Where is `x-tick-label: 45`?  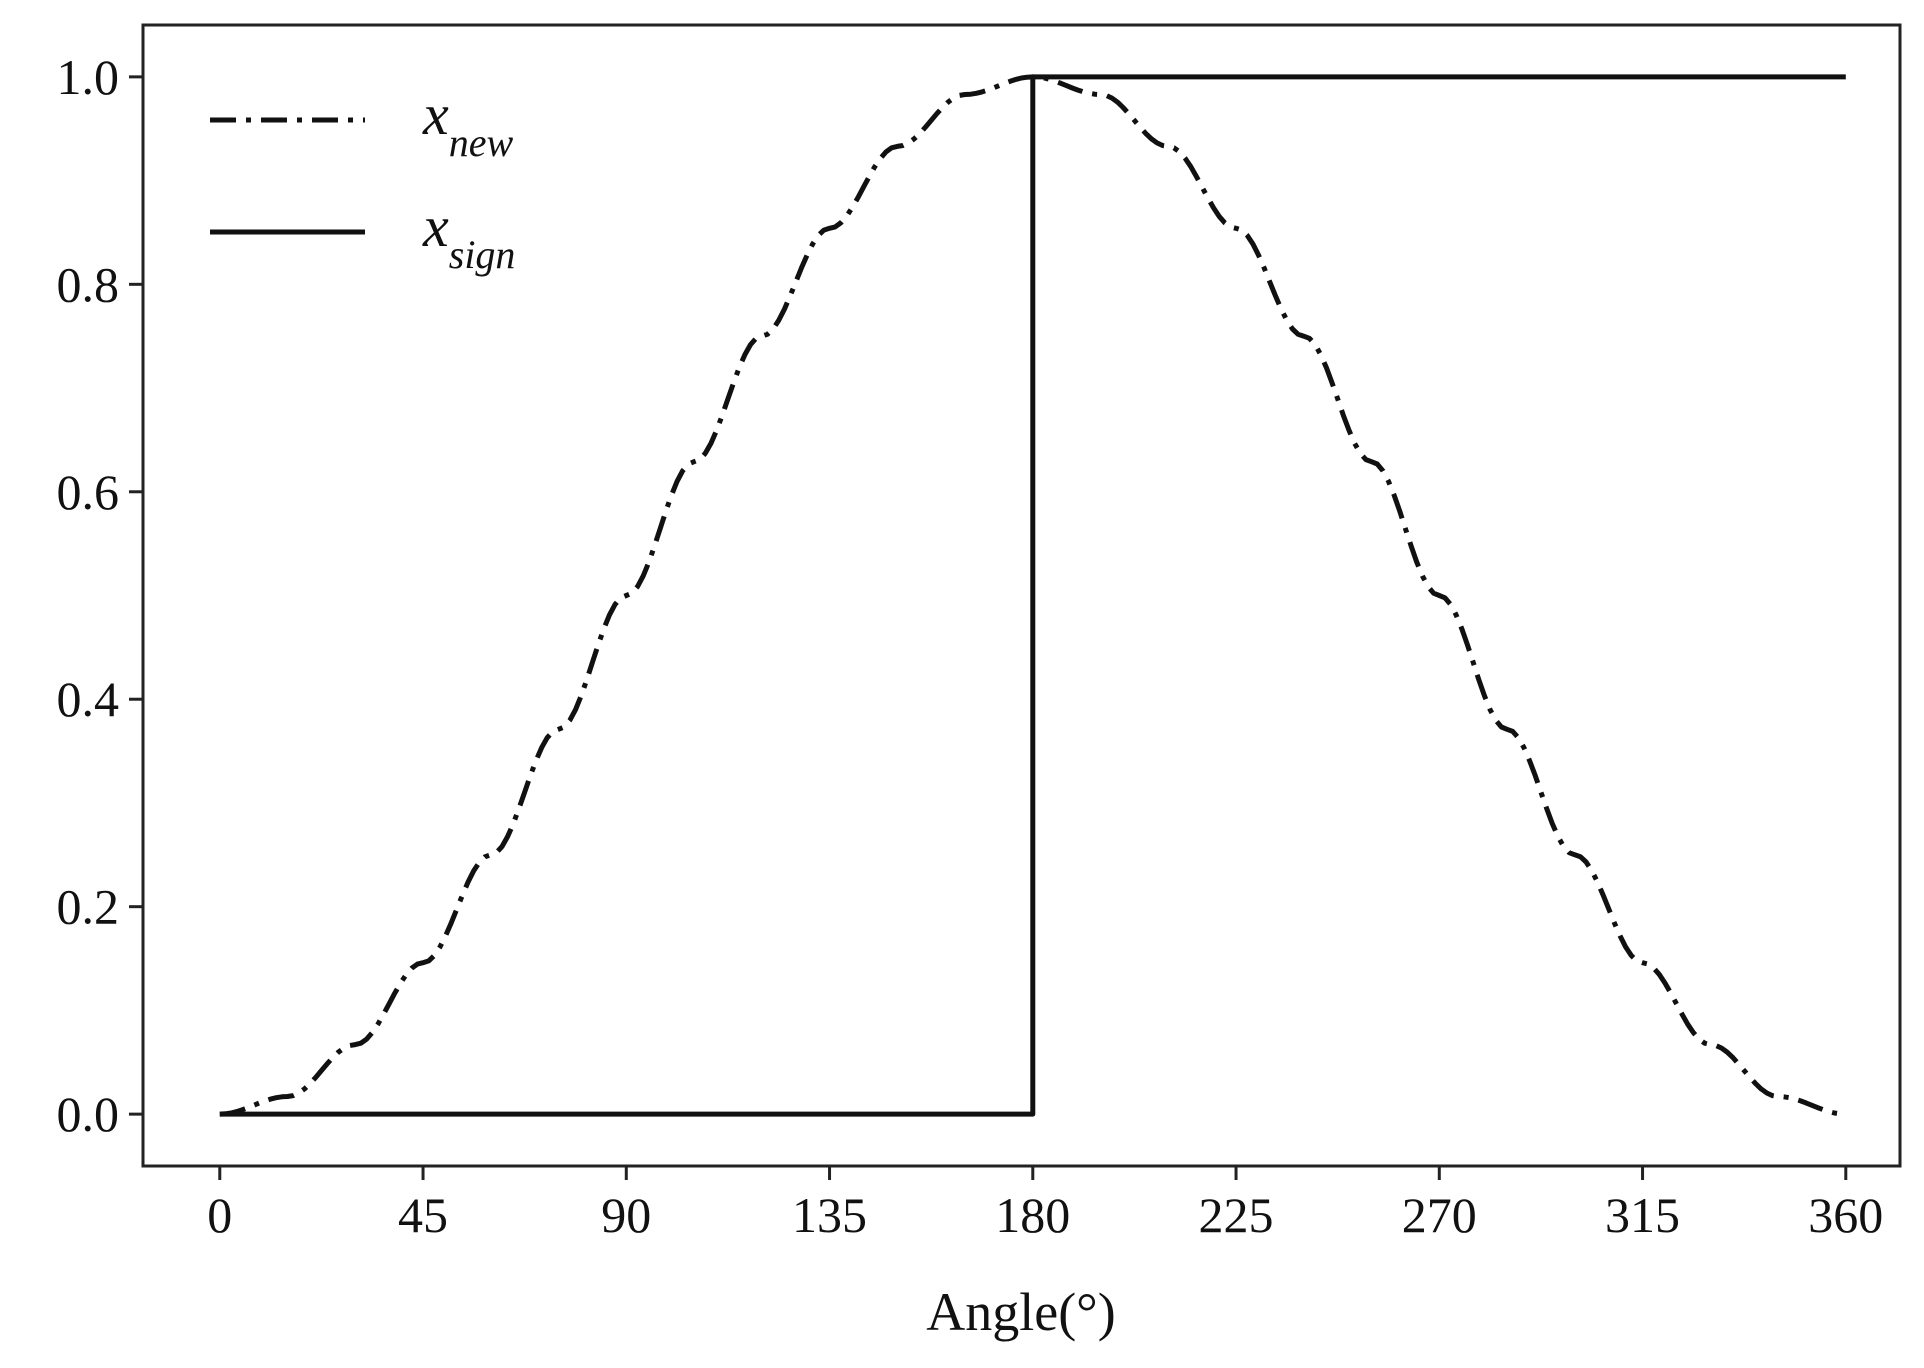 x-tick-label: 45 is located at coordinates (423, 1215).